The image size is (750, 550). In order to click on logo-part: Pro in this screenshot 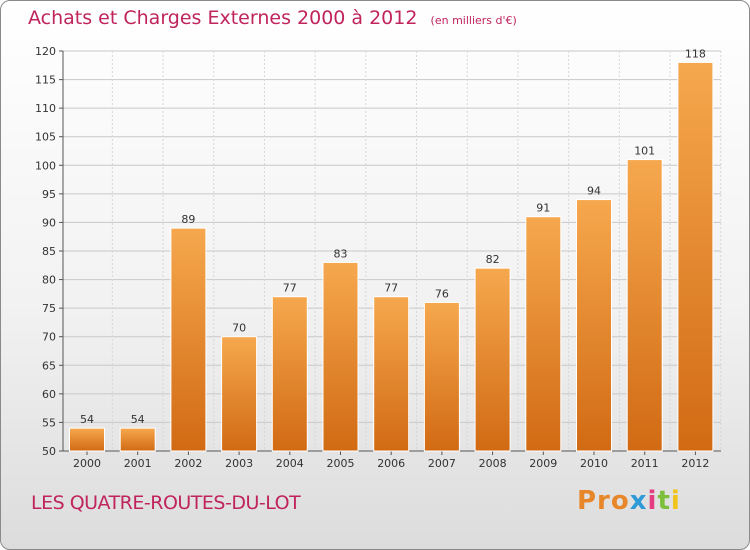, I will do `click(603, 501)`.